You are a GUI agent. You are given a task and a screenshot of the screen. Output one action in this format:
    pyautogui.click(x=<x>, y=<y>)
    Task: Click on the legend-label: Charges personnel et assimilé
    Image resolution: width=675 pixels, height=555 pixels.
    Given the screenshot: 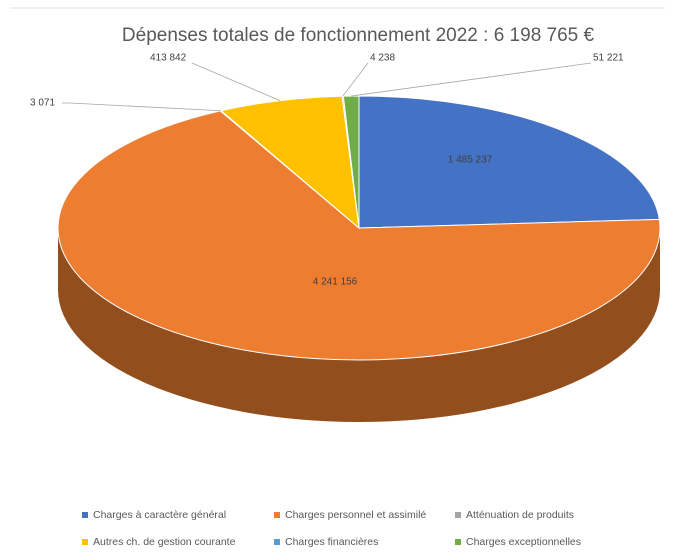 What is the action you would take?
    pyautogui.click(x=355, y=515)
    